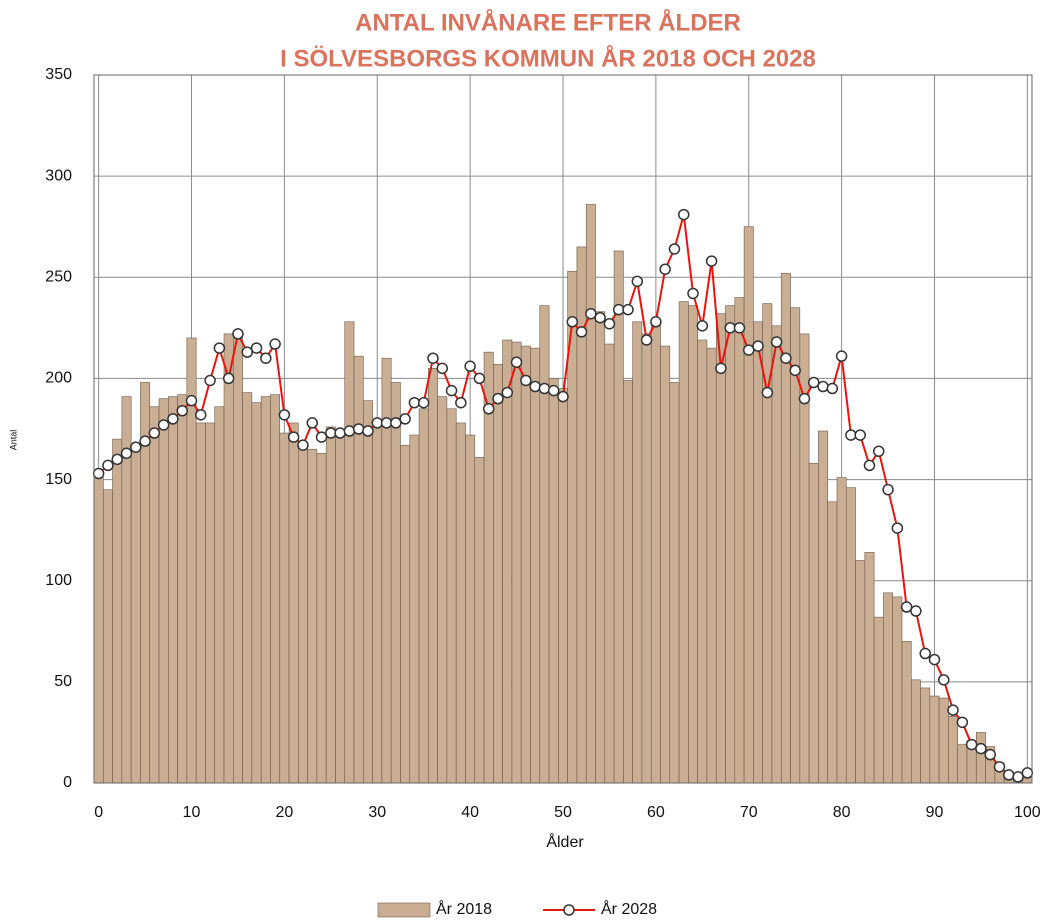  What do you see at coordinates (1027, 812) in the screenshot?
I see `x-tick-label: 100` at bounding box center [1027, 812].